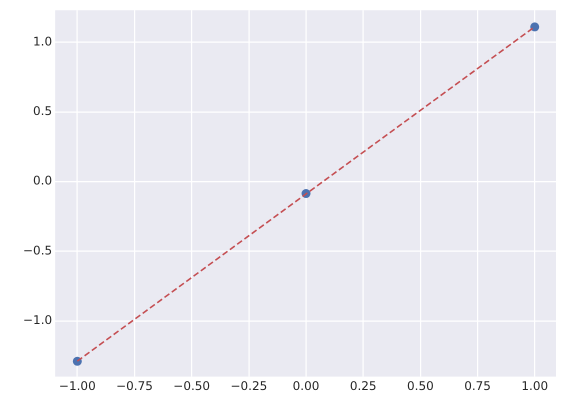 The height and width of the screenshot is (417, 566). I want to click on y-tick-label: 1.0, so click(42, 41).